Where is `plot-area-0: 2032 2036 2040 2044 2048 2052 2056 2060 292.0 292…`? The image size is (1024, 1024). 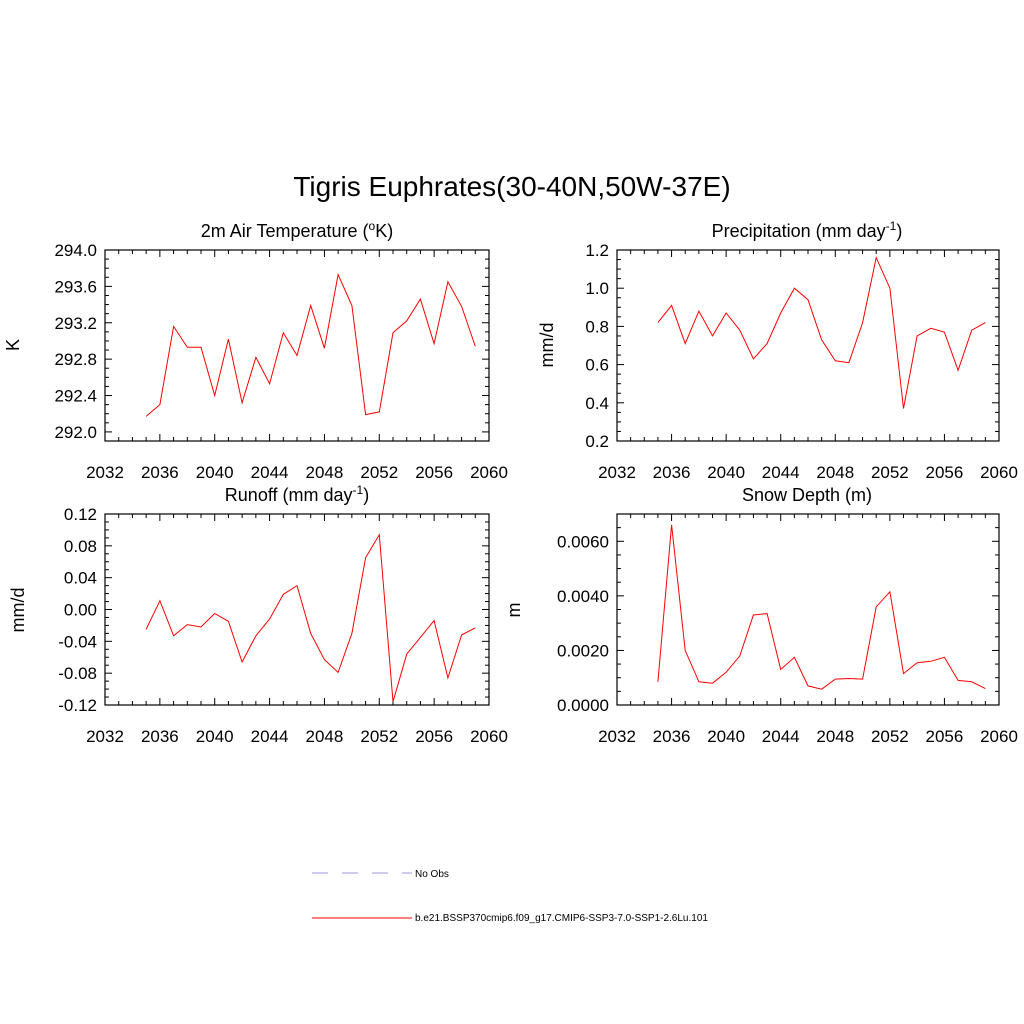
plot-area-0: 2032 2036 2040 2044 2048 2052 2056 2060 292.0 292… is located at coordinates (280, 361).